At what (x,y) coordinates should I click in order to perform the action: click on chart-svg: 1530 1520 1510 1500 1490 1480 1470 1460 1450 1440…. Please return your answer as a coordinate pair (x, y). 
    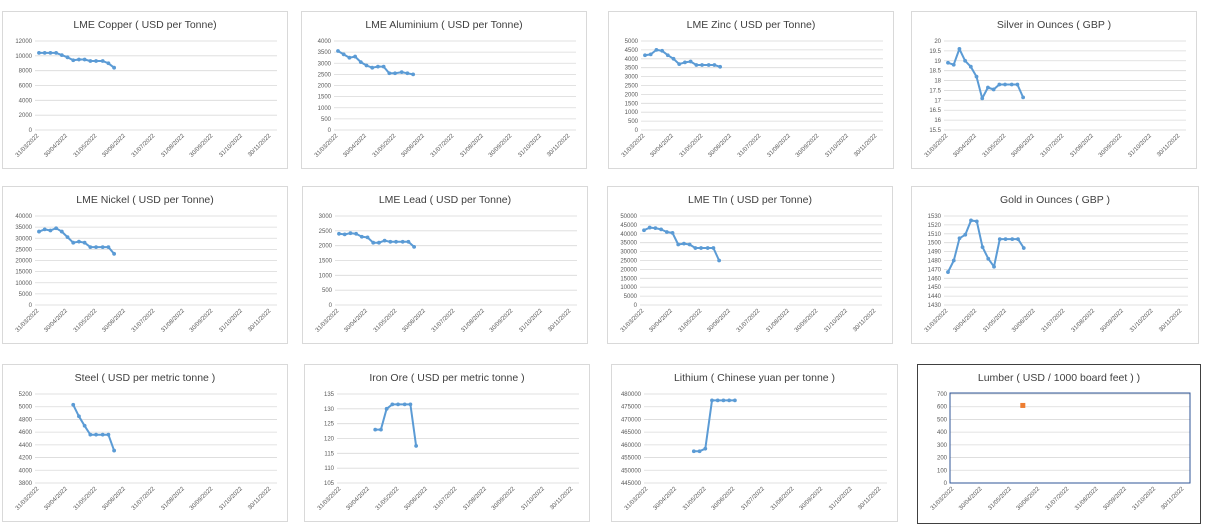
    Looking at the image, I should click on (1056, 274).